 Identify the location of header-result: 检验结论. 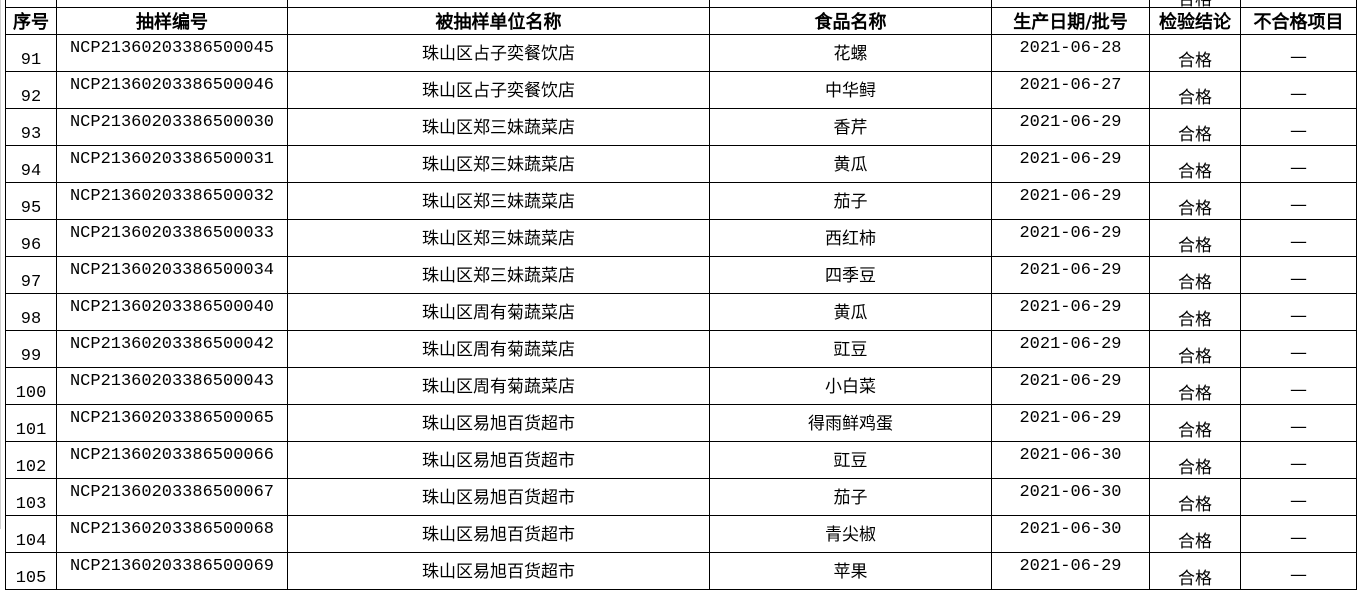
(1195, 21).